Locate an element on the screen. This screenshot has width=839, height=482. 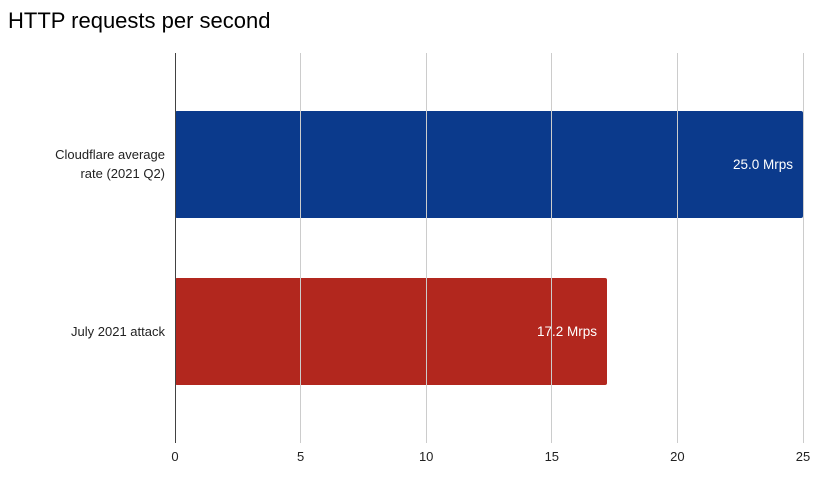
x-tick-label: 5 is located at coordinates (300, 456).